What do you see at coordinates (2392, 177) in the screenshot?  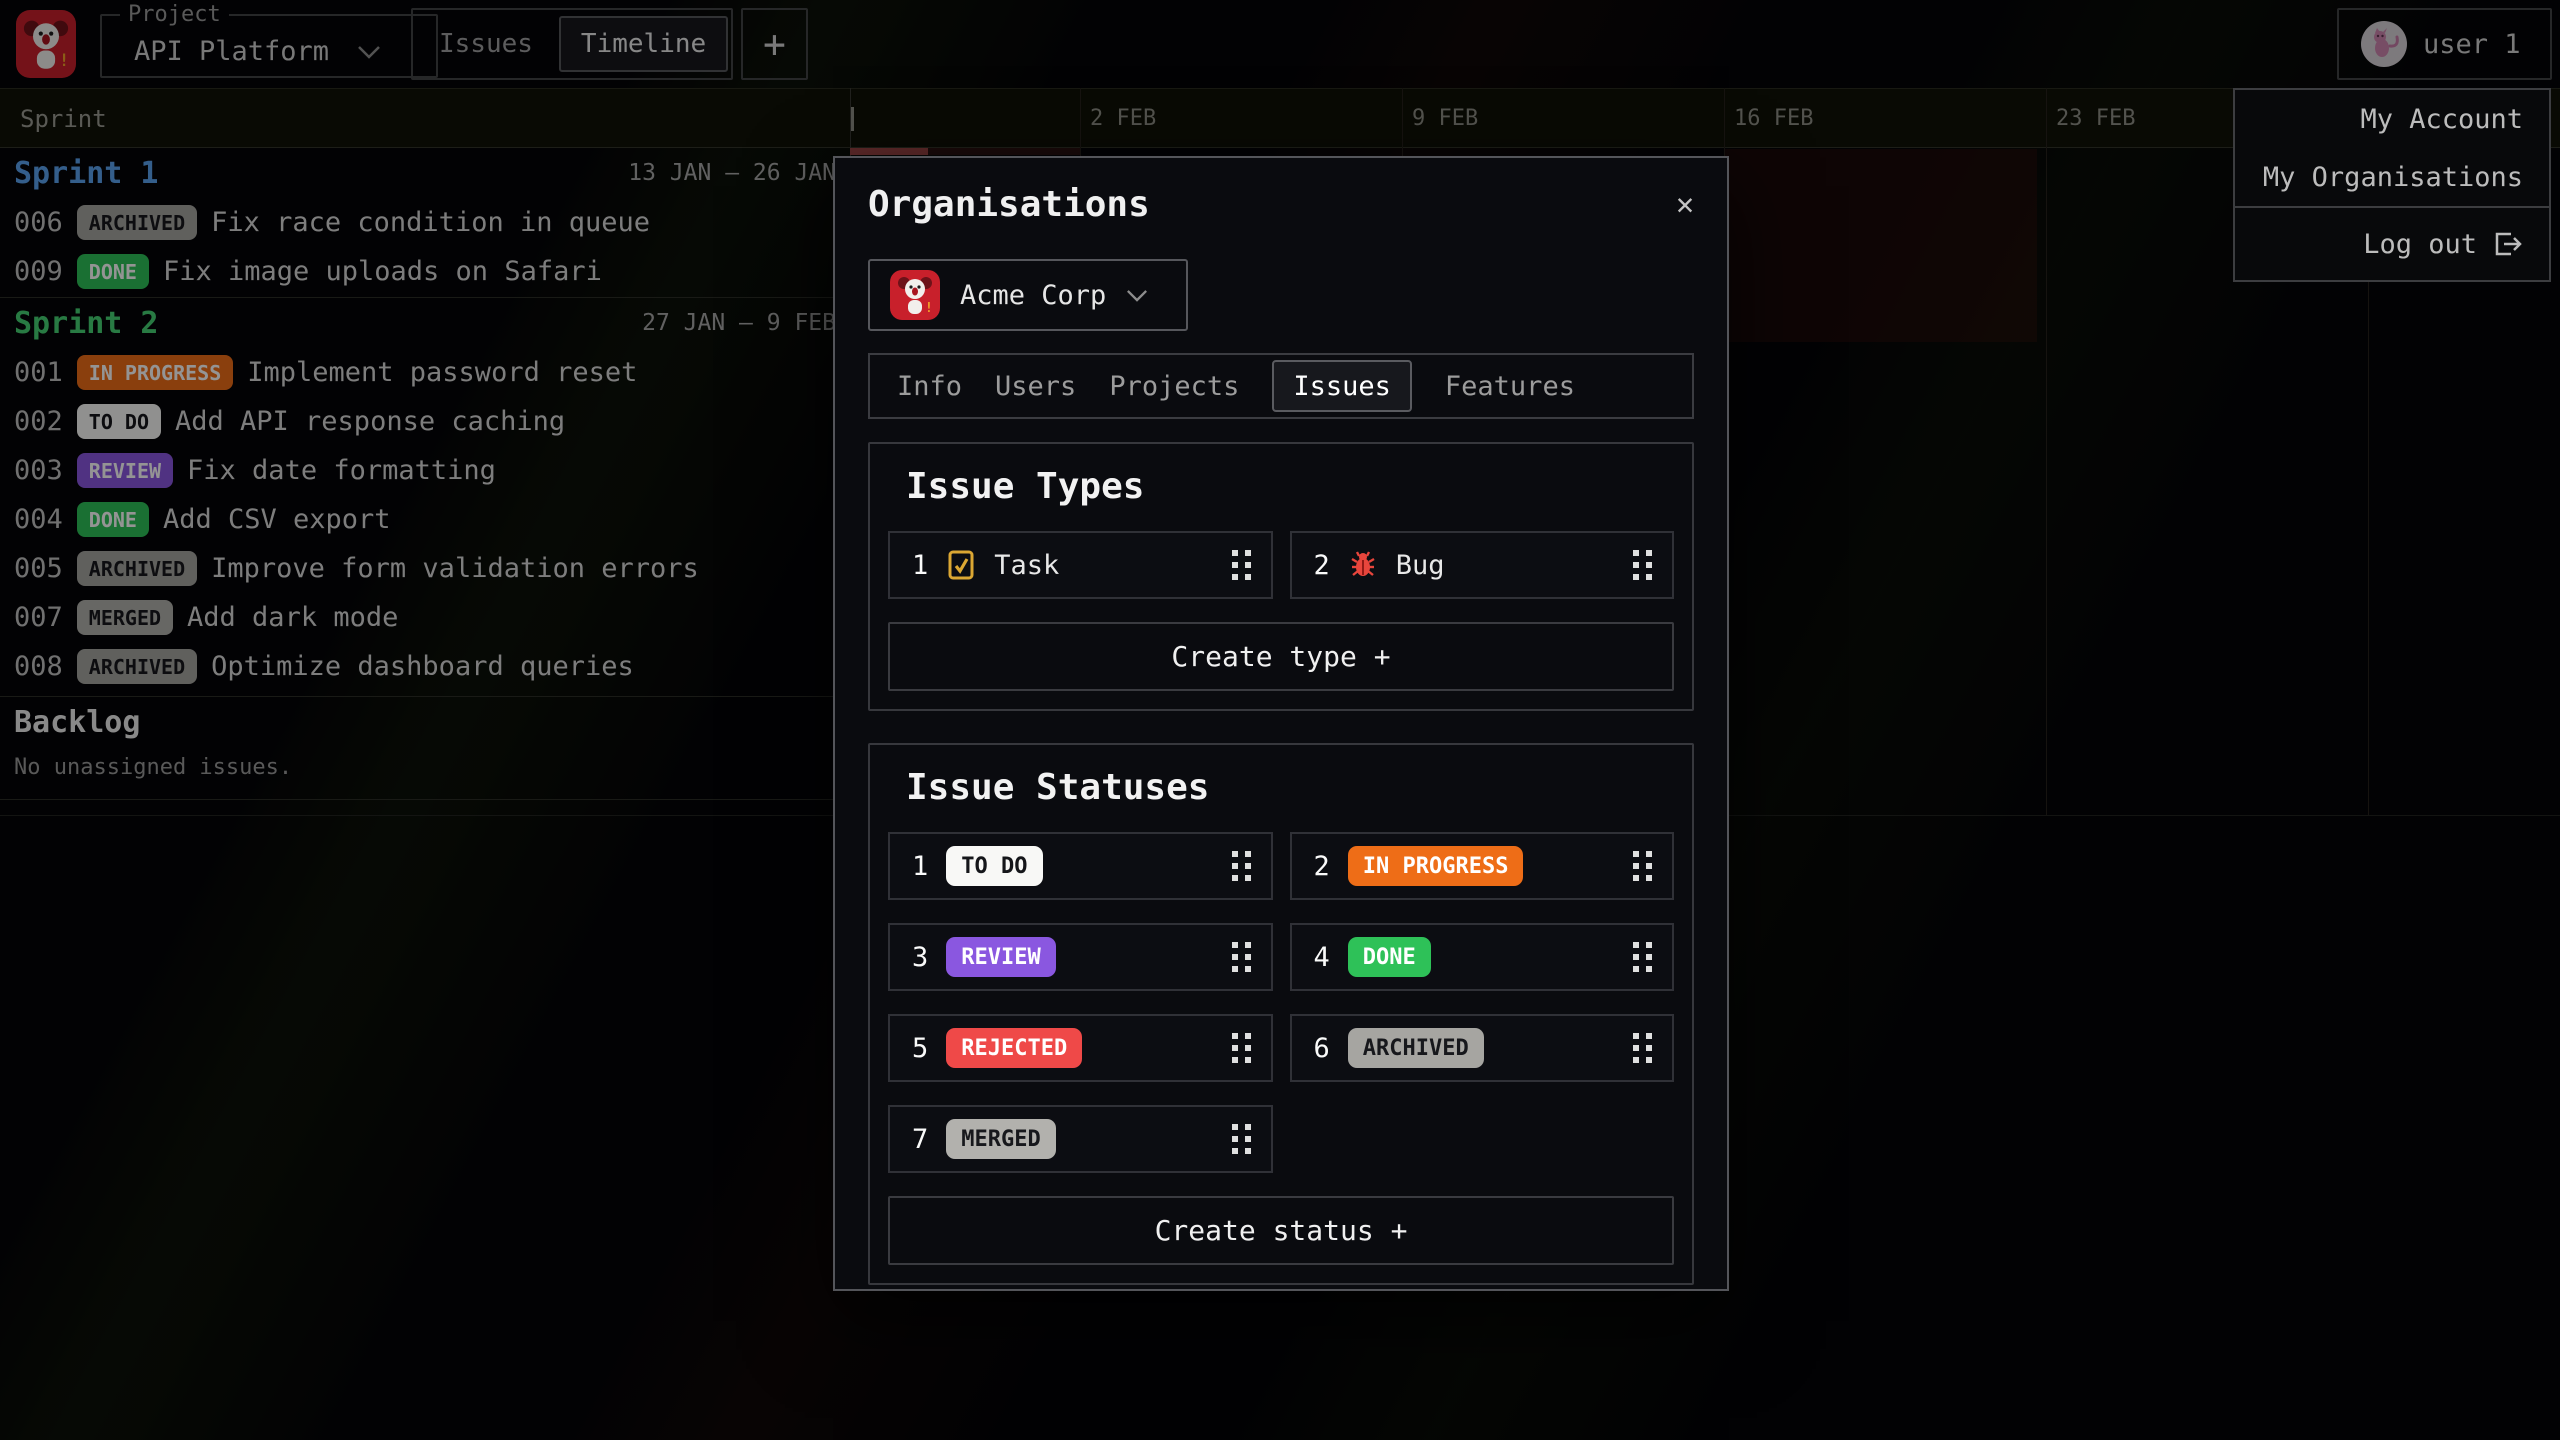 I see `menu-item-my-organisations: My Organisations` at bounding box center [2392, 177].